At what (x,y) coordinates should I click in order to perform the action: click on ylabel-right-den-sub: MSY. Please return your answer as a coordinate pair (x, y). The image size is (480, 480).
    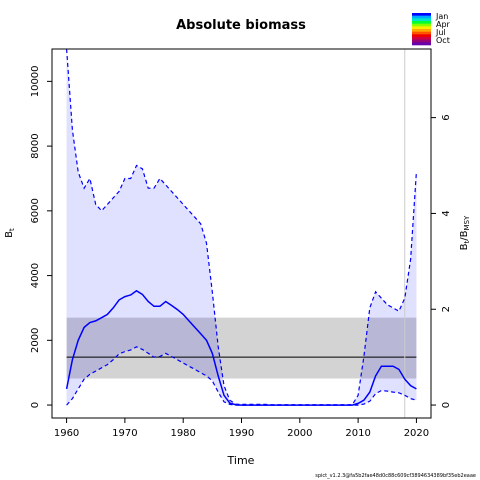
    Looking at the image, I should click on (467, 222).